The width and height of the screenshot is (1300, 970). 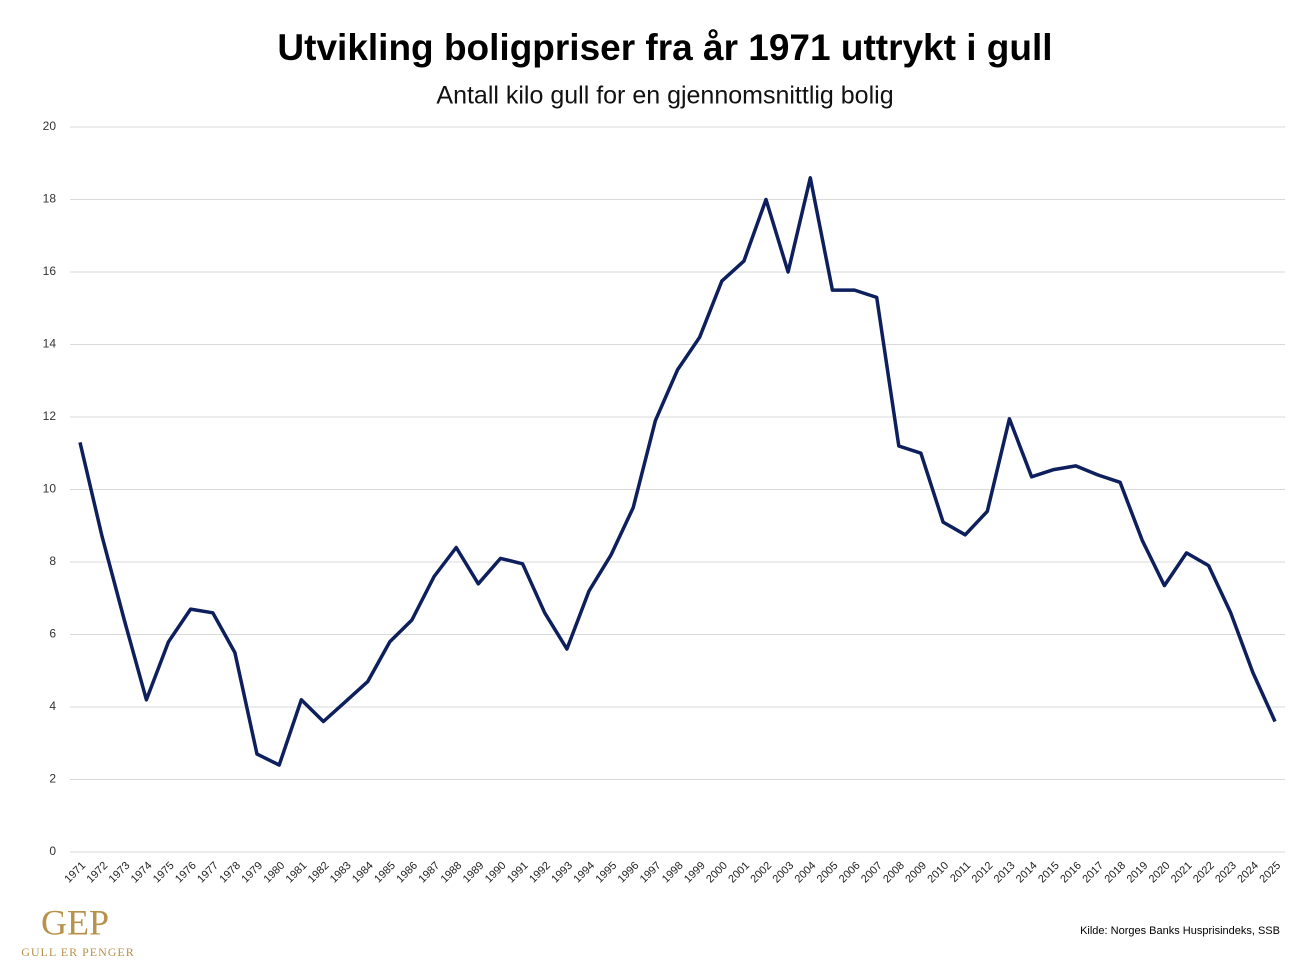 What do you see at coordinates (275, 873) in the screenshot?
I see `x-tick-label: 1980` at bounding box center [275, 873].